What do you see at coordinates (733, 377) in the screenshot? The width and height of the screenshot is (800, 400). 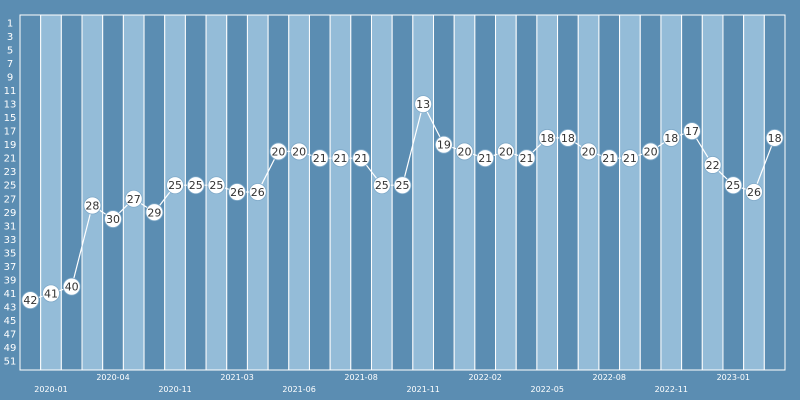 I see `x-tick-label: 2023-01` at bounding box center [733, 377].